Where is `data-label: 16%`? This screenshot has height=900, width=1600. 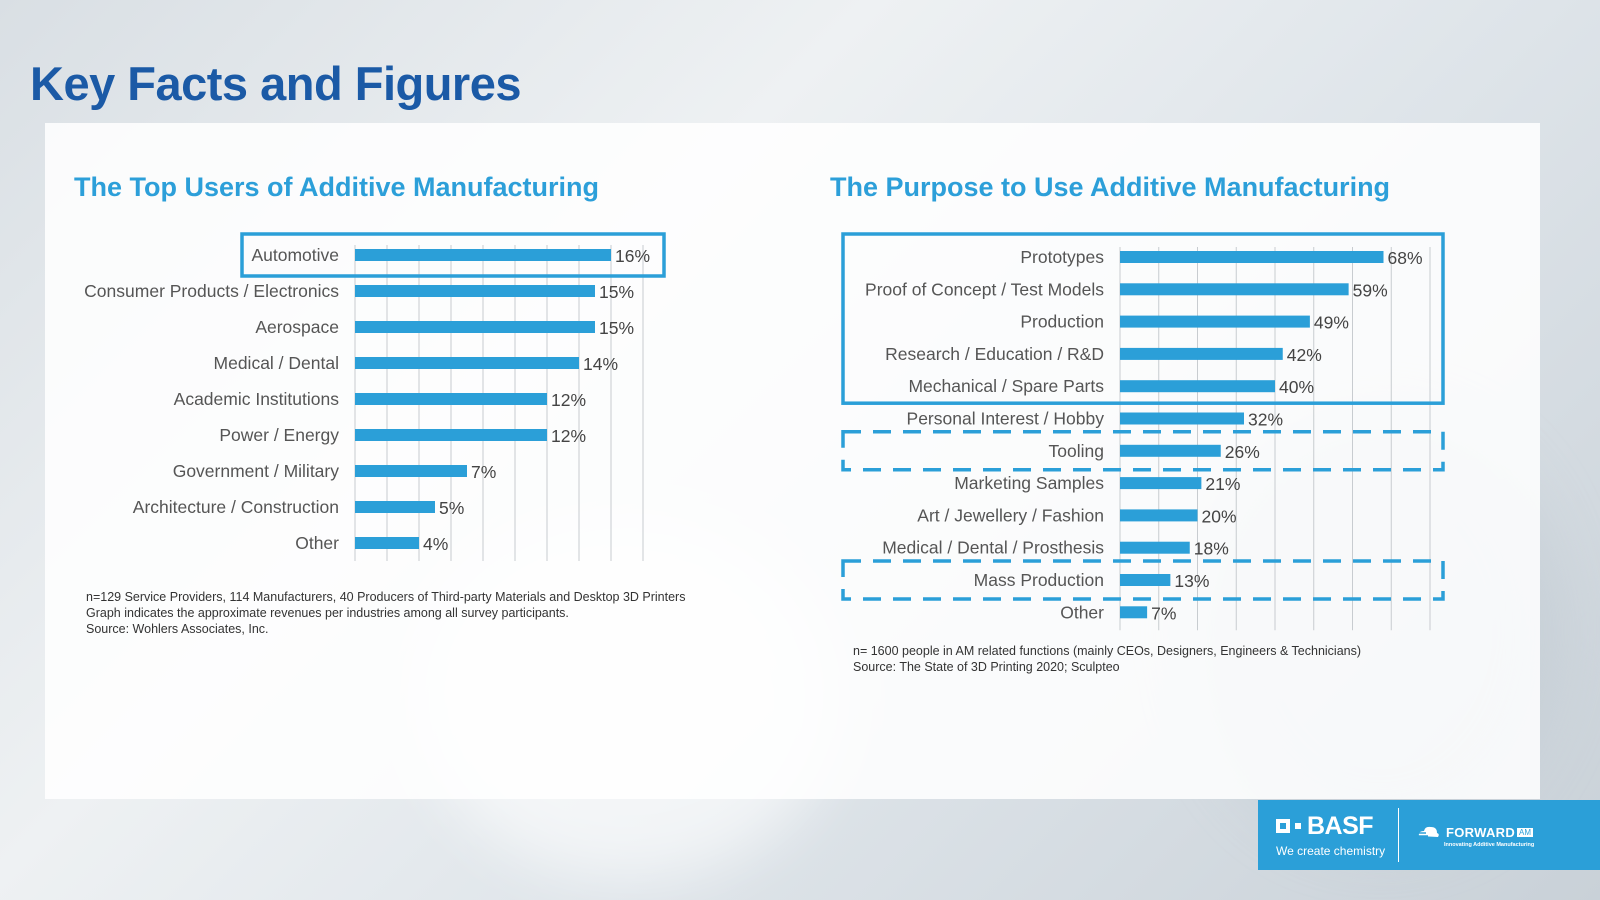 data-label: 16% is located at coordinates (632, 256).